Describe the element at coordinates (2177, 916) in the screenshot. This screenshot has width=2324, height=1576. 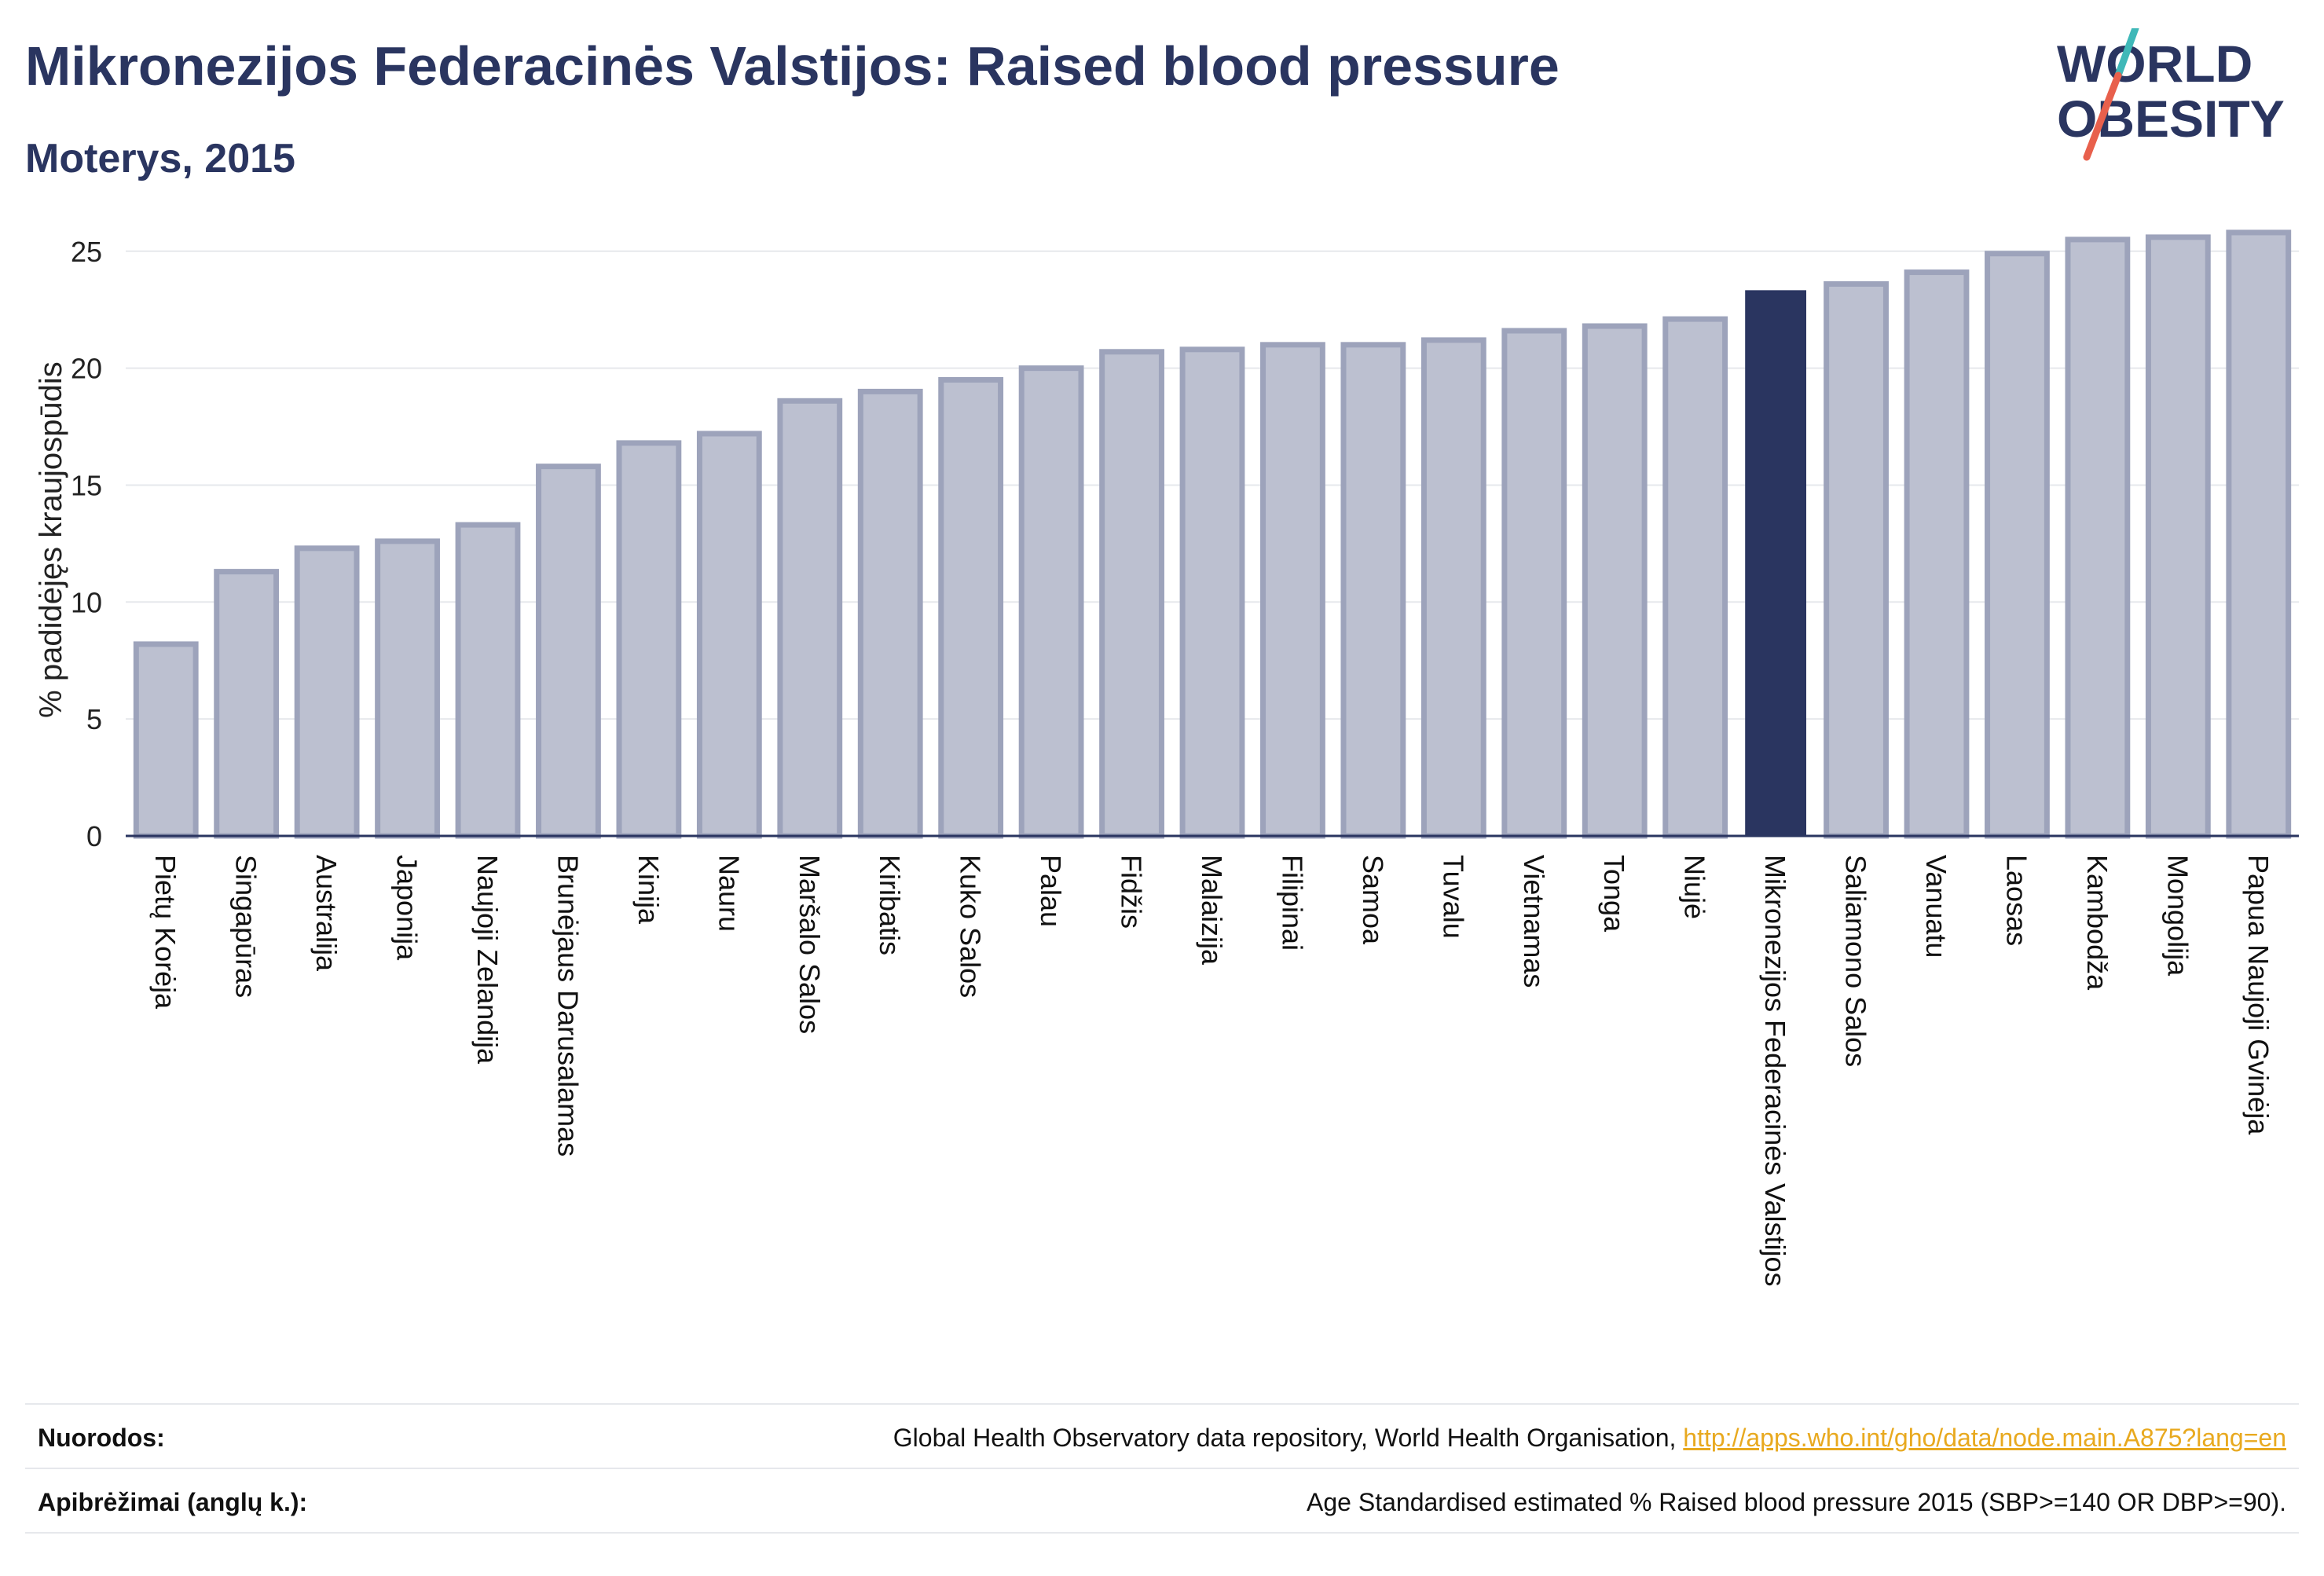
I see `x-tick-label: Mongolija` at that location.